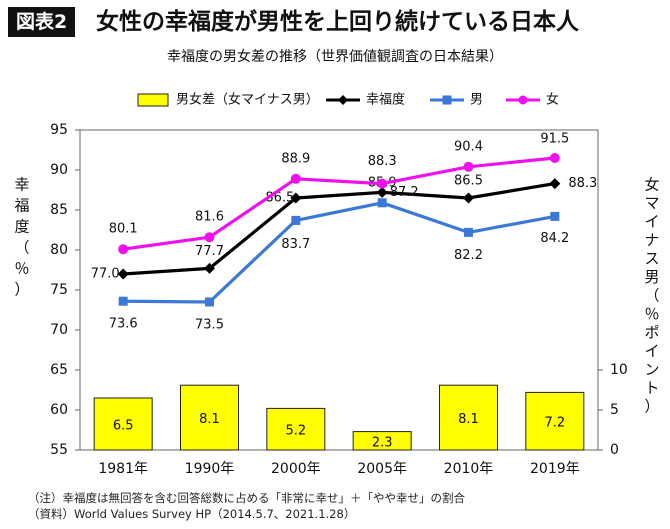  What do you see at coordinates (469, 469) in the screenshot?
I see `x-tick-label: 2010年` at bounding box center [469, 469].